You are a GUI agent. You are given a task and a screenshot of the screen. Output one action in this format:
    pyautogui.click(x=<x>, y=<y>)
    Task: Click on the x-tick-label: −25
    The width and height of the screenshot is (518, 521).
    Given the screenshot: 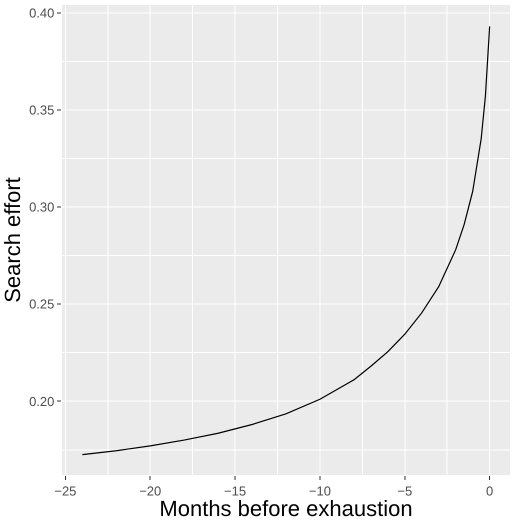 What is the action you would take?
    pyautogui.click(x=65, y=491)
    